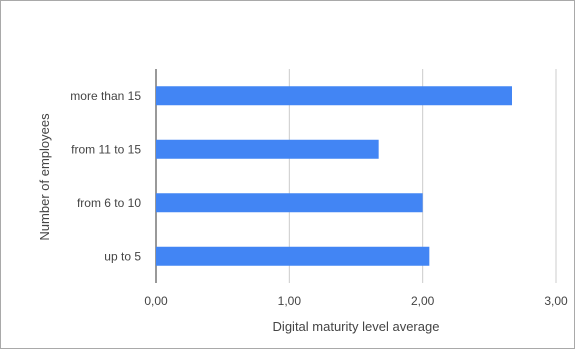 This screenshot has width=575, height=350. I want to click on x-tick-labels: 0,00 1,00 2,00 3,00, so click(356, 301).